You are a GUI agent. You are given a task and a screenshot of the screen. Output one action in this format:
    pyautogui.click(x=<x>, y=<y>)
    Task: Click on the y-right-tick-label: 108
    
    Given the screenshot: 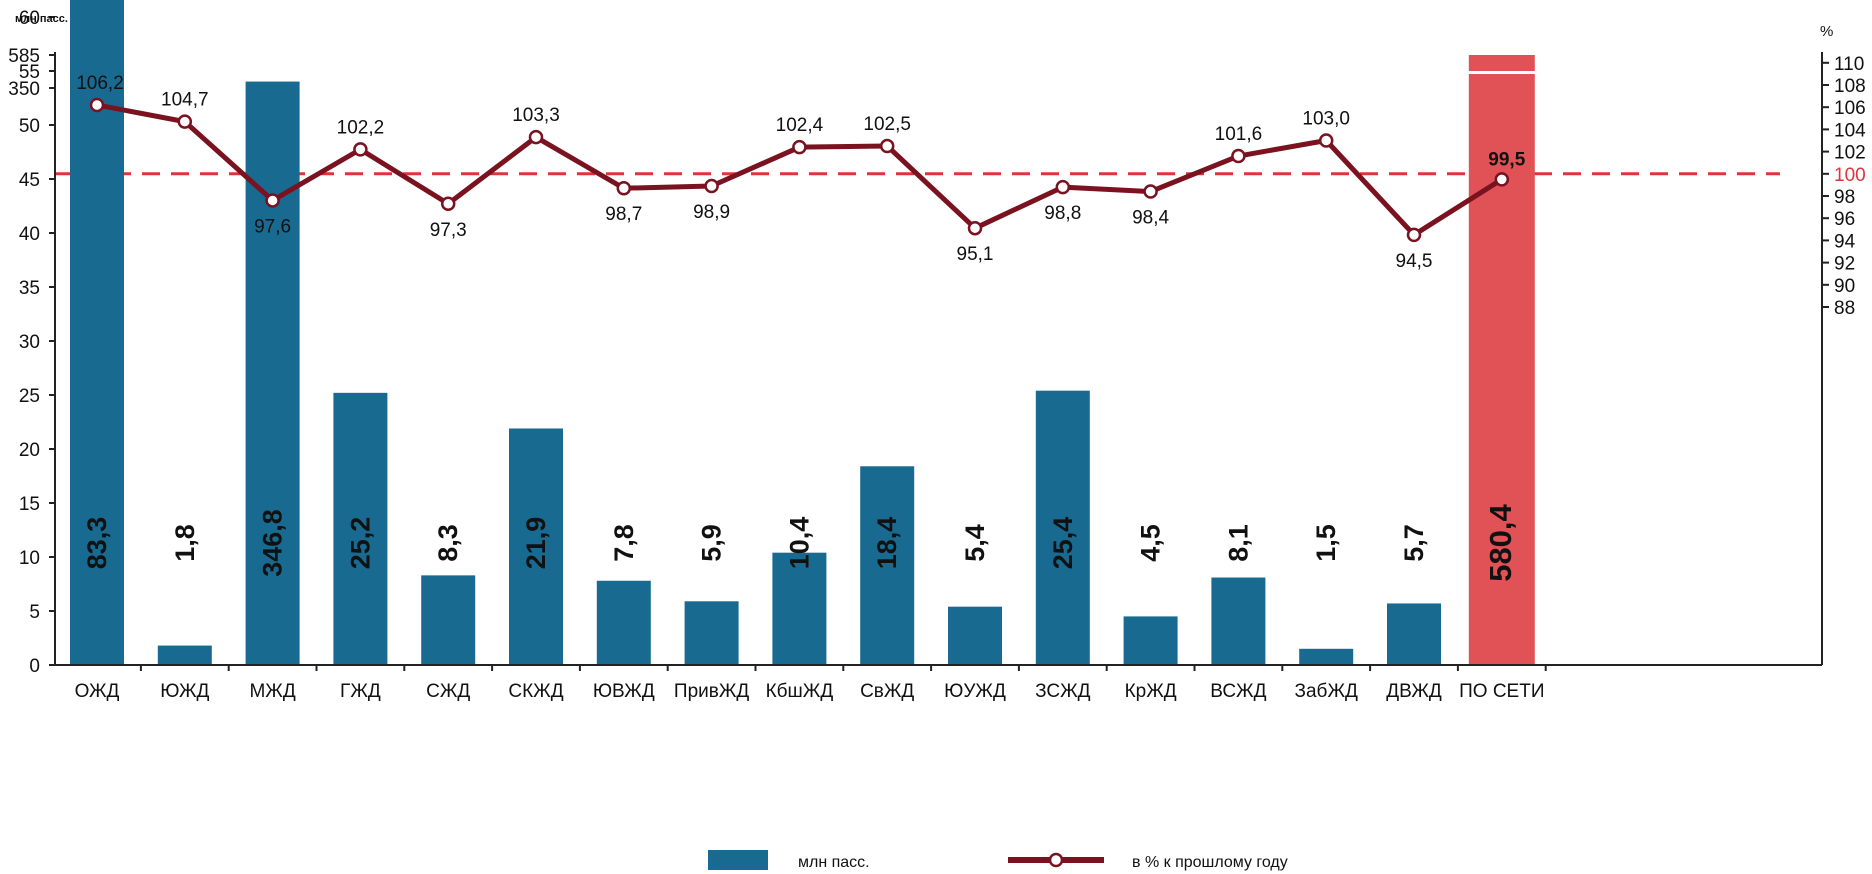 What is the action you would take?
    pyautogui.click(x=1850, y=86)
    